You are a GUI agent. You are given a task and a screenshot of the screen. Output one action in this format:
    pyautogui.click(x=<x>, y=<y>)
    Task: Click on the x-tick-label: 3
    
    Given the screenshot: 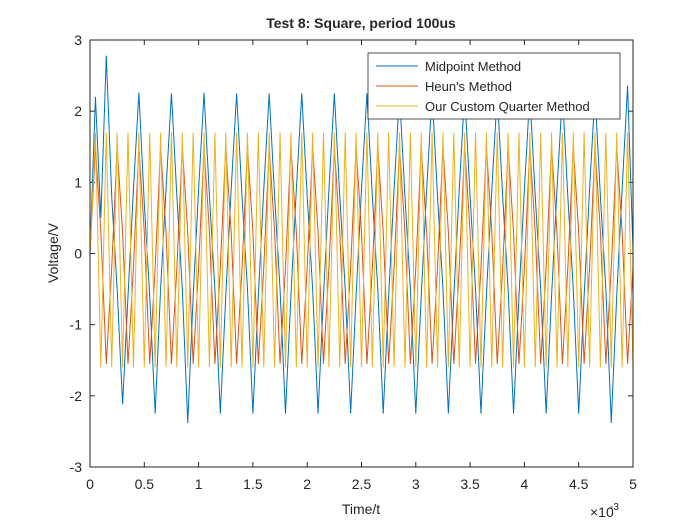 What is the action you would take?
    pyautogui.click(x=416, y=484)
    